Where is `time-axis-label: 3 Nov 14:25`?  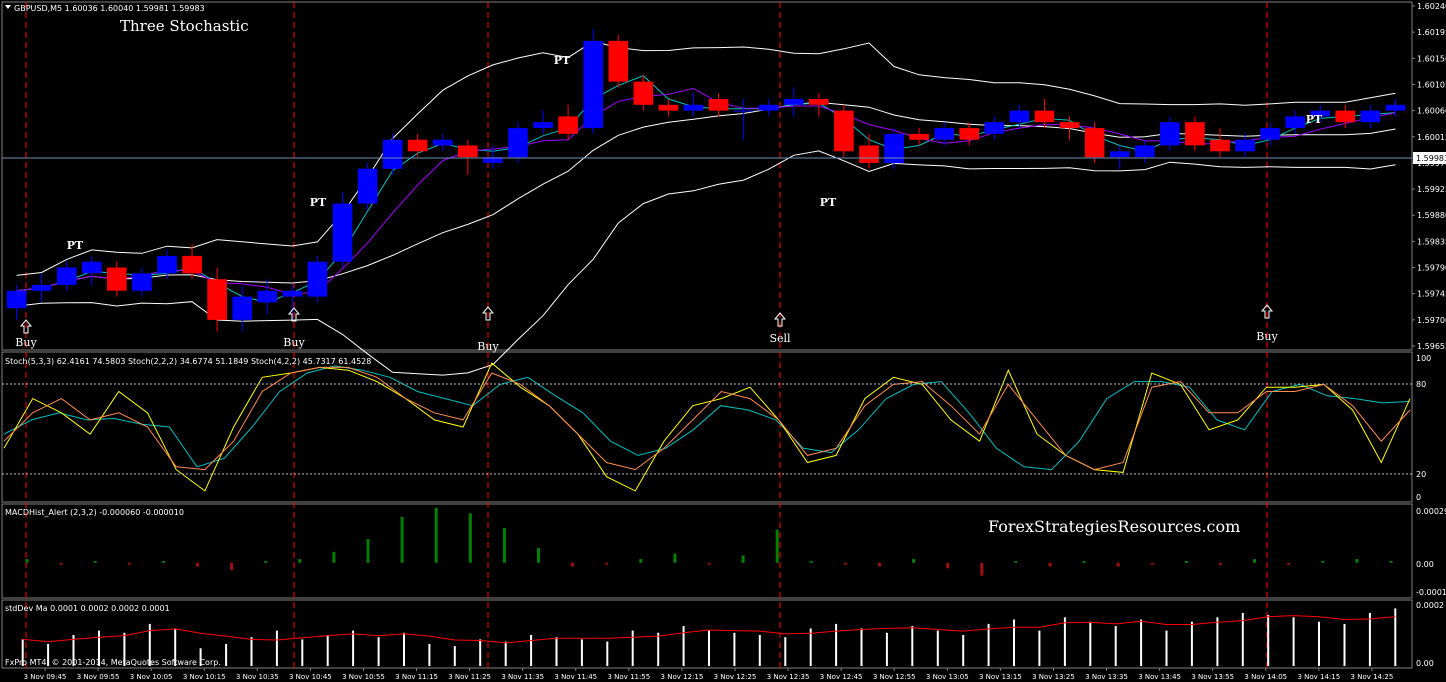
time-axis-label: 3 Nov 14:25 is located at coordinates (1372, 677).